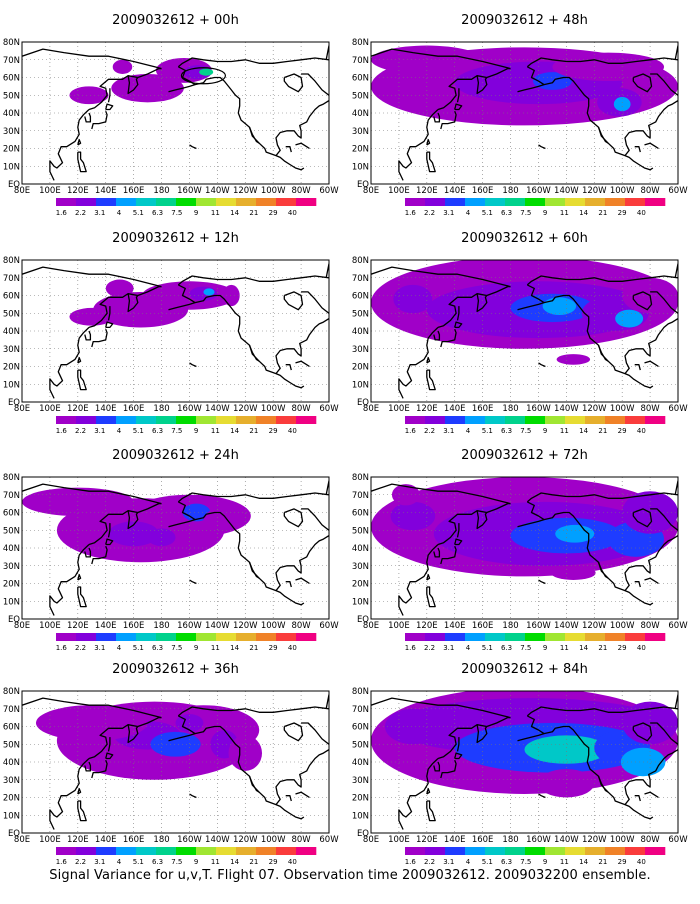 This screenshot has height=904, width=700. Describe the element at coordinates (253, 431) in the screenshot. I see `colorbar-label: 21` at that location.